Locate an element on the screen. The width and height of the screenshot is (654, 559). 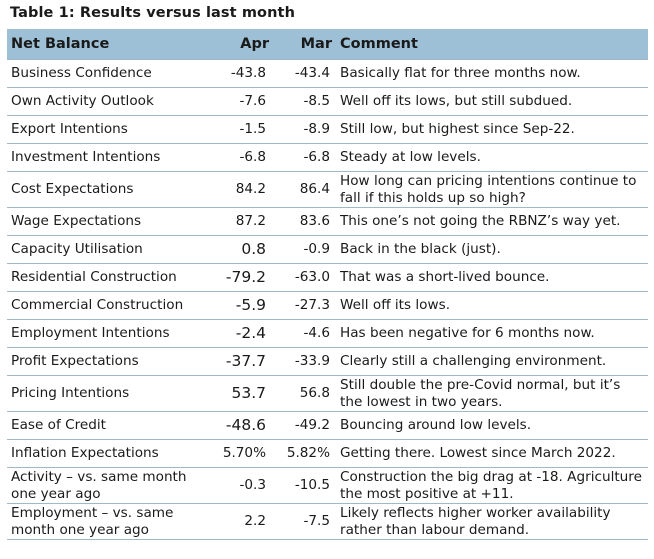
mar-value: -6.8 is located at coordinates (304, 157).